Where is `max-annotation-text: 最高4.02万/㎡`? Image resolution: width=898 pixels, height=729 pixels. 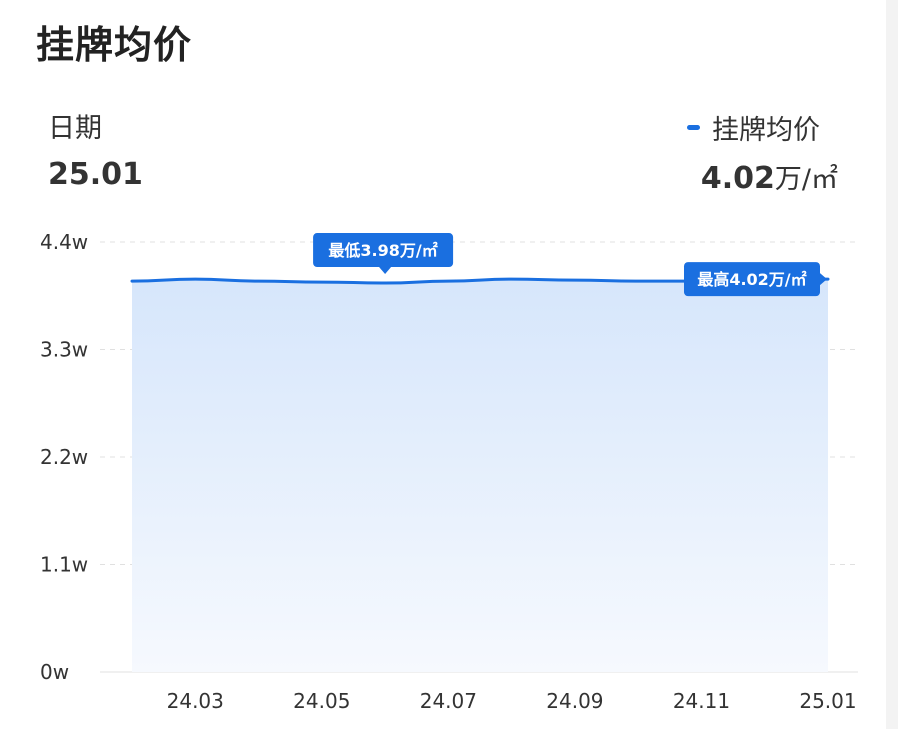 max-annotation-text: 最高4.02万/㎡ is located at coordinates (751, 279).